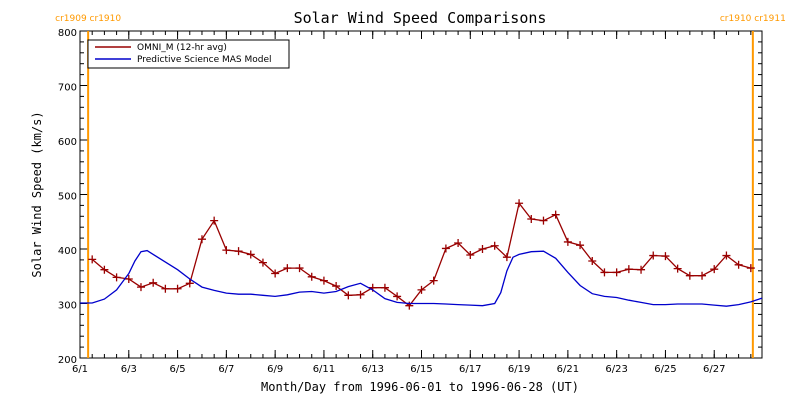 Image resolution: width=800 pixels, height=400 pixels. I want to click on carrington-label: cr1909 cr1910, so click(88, 19).